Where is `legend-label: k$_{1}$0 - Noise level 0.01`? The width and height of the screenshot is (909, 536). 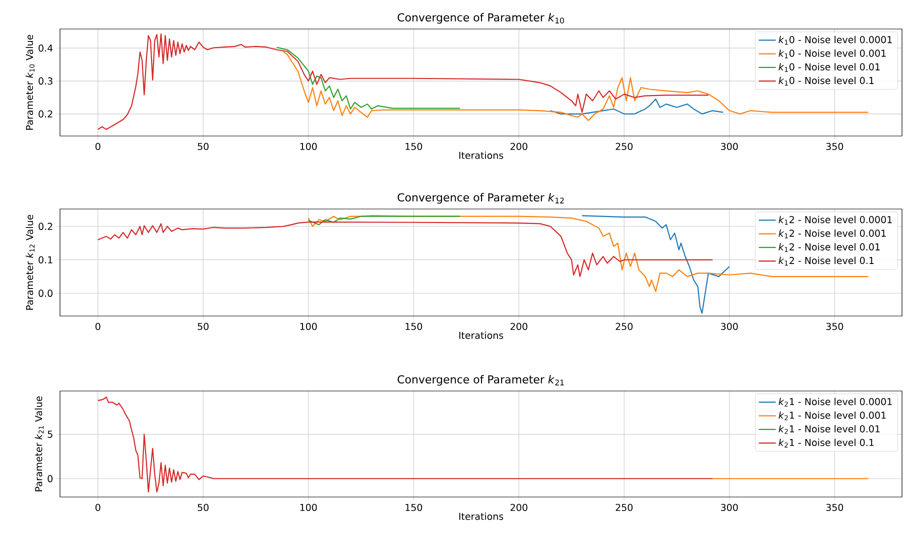 legend-label: k$_{1}$0 - Noise level 0.01 is located at coordinates (829, 67).